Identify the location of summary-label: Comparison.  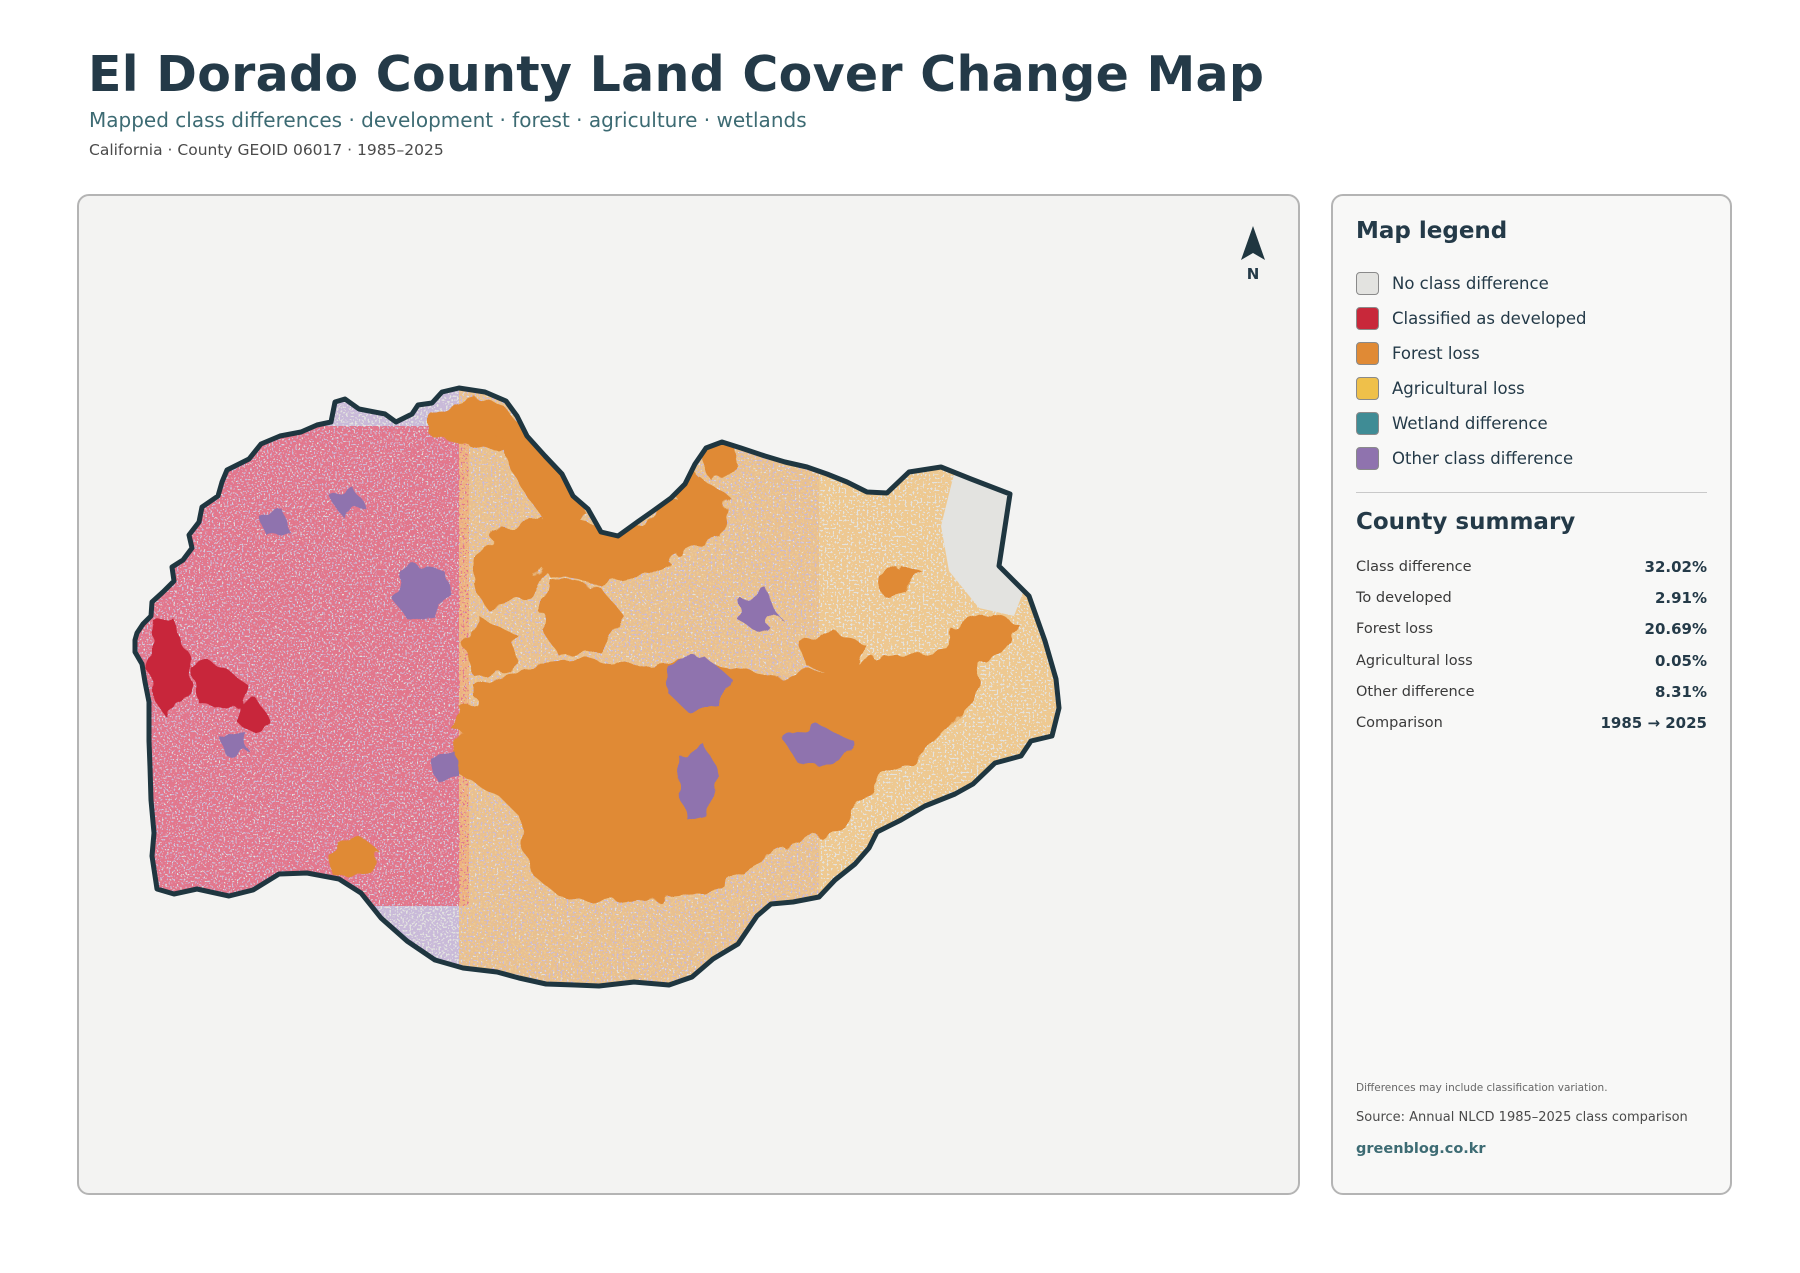
(1399, 723).